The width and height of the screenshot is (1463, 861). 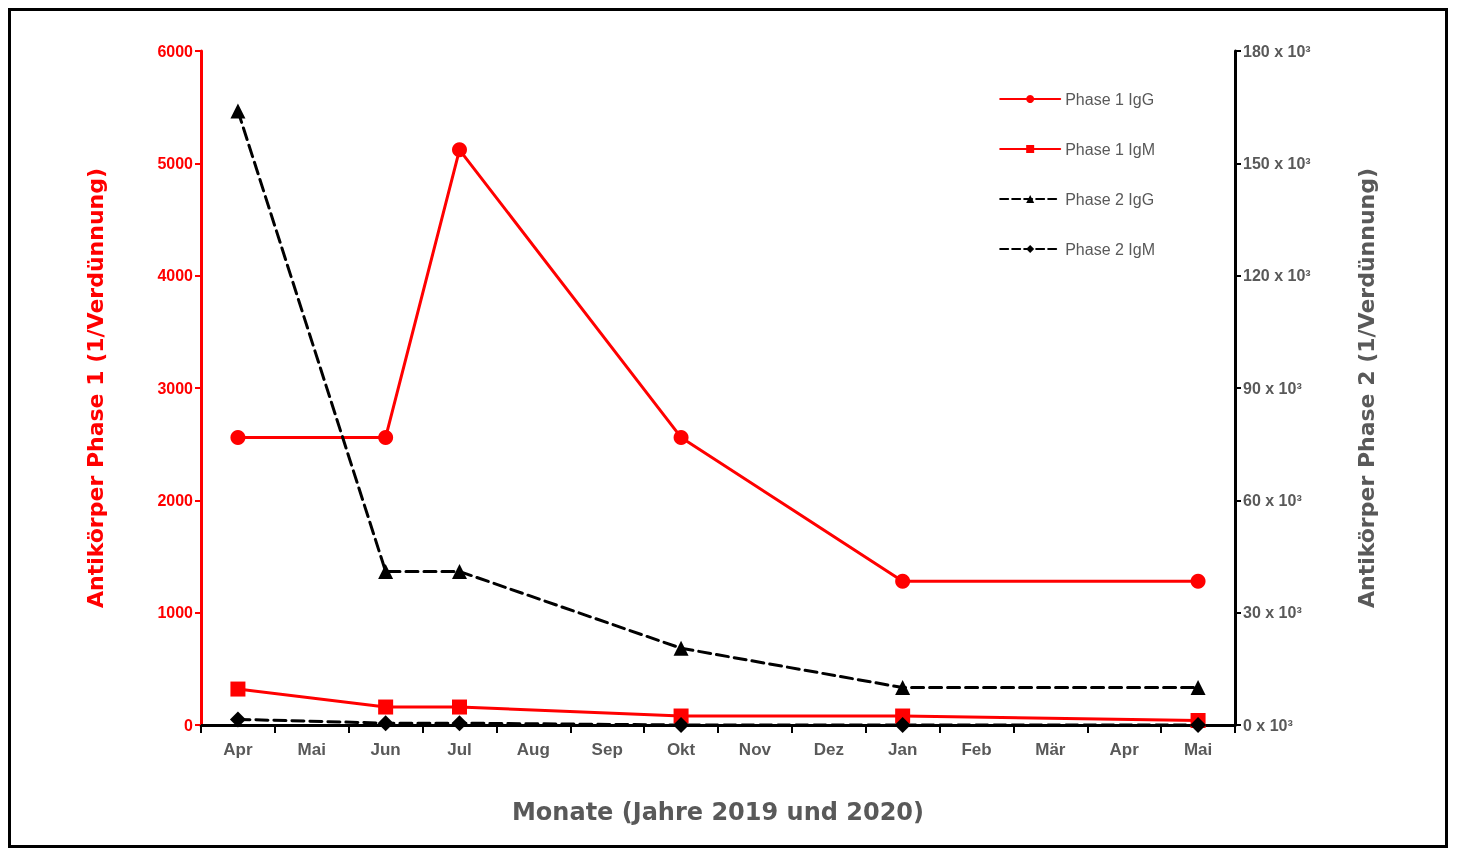 I want to click on x-tick-label: Sep, so click(x=607, y=749).